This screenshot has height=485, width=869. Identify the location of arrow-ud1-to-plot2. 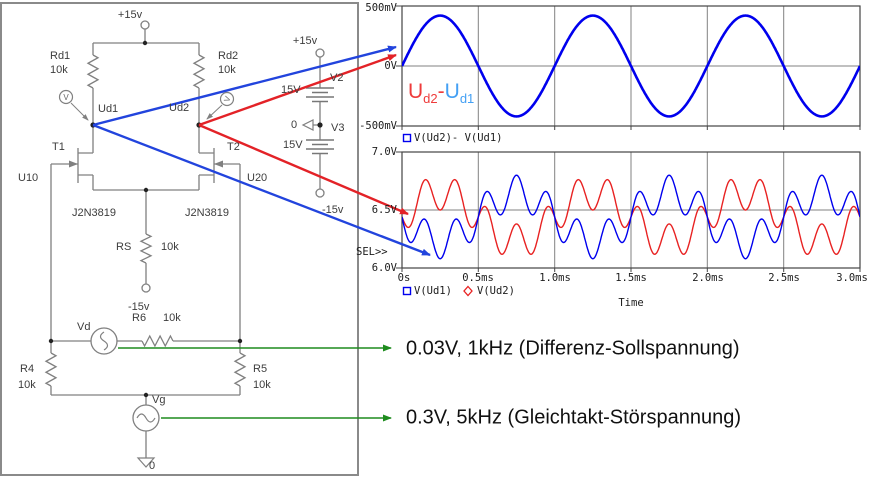
(261, 190).